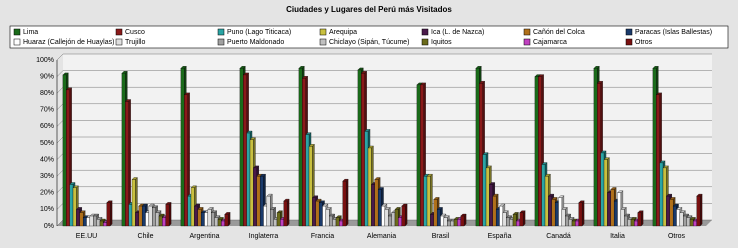 The height and width of the screenshot is (248, 738). What do you see at coordinates (322, 236) in the screenshot?
I see `x-tick-label: Francia` at bounding box center [322, 236].